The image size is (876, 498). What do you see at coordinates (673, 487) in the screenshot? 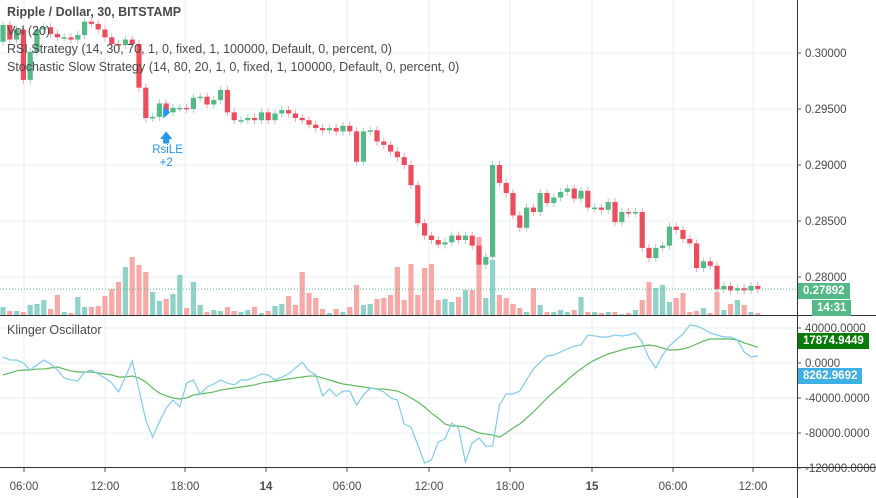
I see `time-axis-label: 06:00` at bounding box center [673, 487].